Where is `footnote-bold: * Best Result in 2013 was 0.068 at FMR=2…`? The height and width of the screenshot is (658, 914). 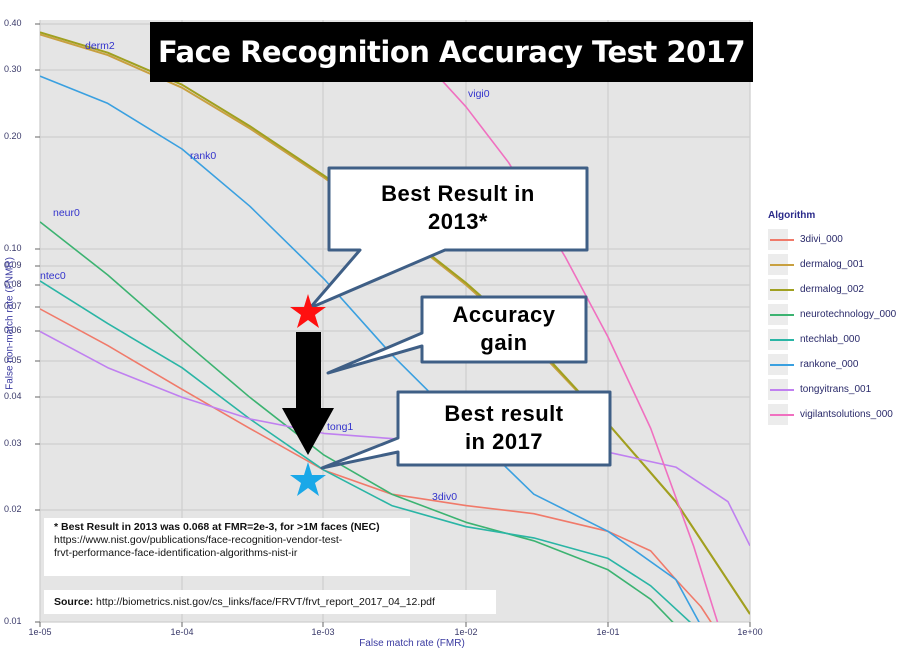
footnote-bold: * Best Result in 2013 was 0.068 at FMR=2… is located at coordinates (217, 527).